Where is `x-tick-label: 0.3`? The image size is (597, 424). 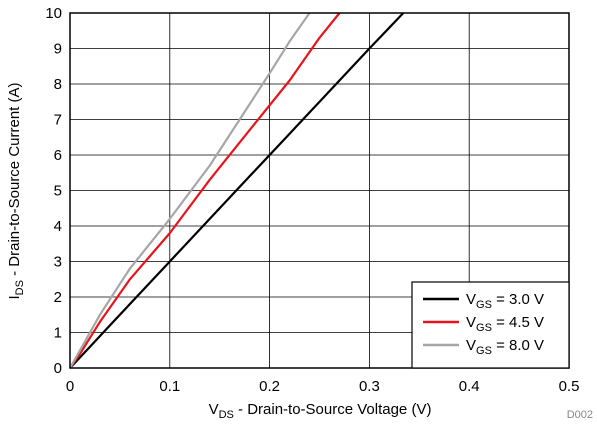 x-tick-label: 0.3 is located at coordinates (369, 386).